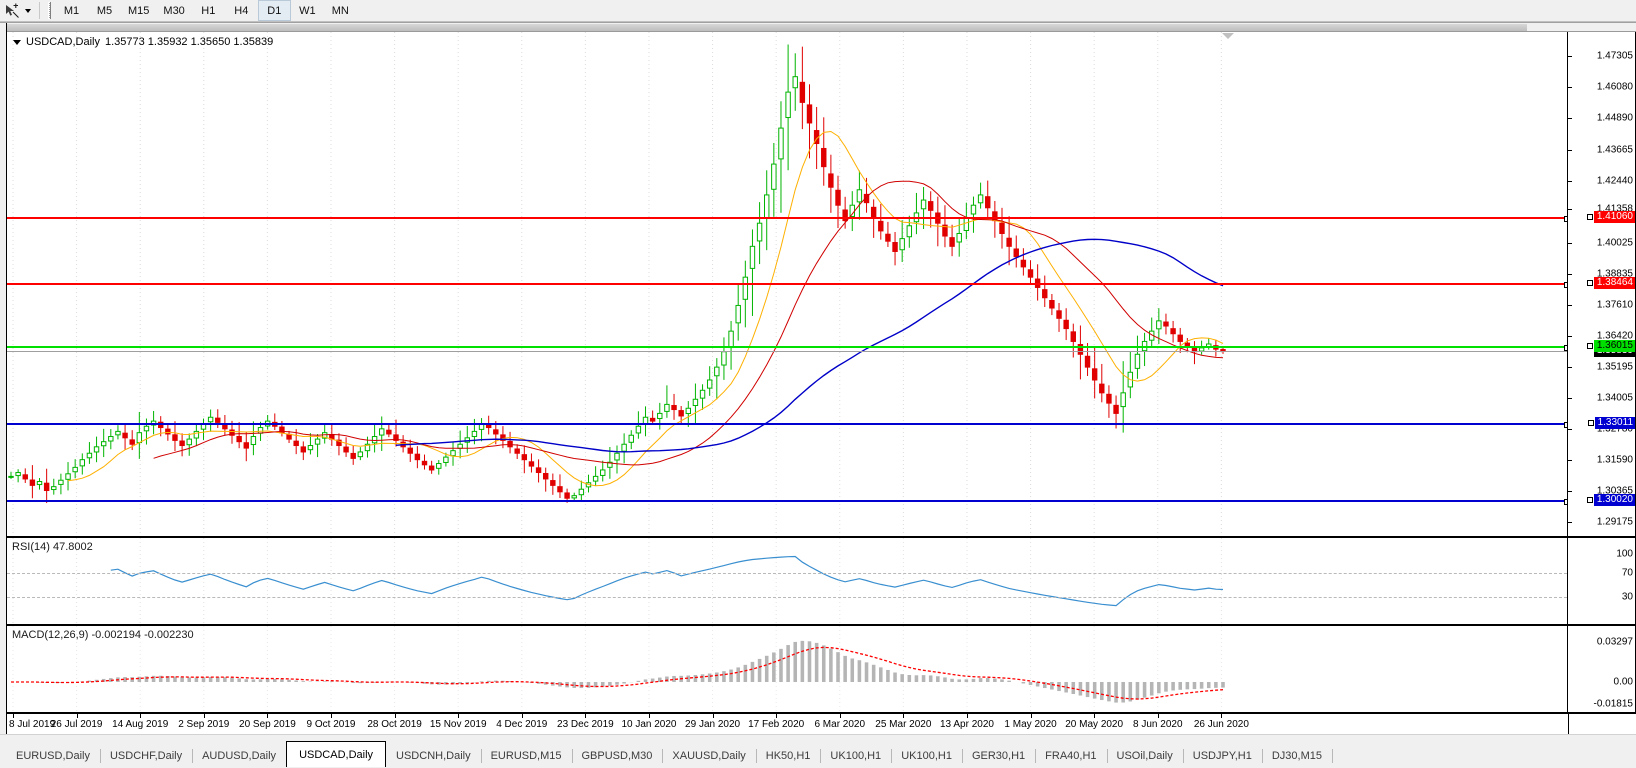  I want to click on chart-tab-xauusd-daily: XAUUSD,Daily, so click(708, 756).